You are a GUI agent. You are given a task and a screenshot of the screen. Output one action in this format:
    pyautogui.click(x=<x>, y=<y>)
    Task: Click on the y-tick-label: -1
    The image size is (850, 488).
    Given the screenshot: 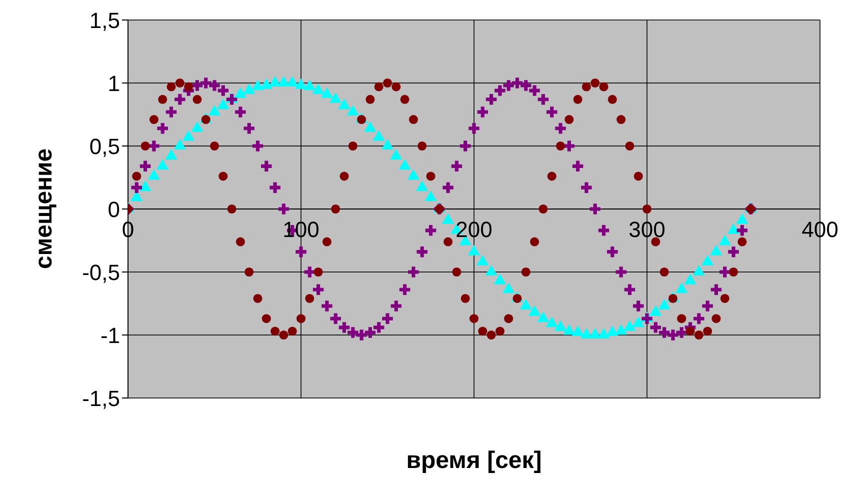 What is the action you would take?
    pyautogui.click(x=110, y=335)
    